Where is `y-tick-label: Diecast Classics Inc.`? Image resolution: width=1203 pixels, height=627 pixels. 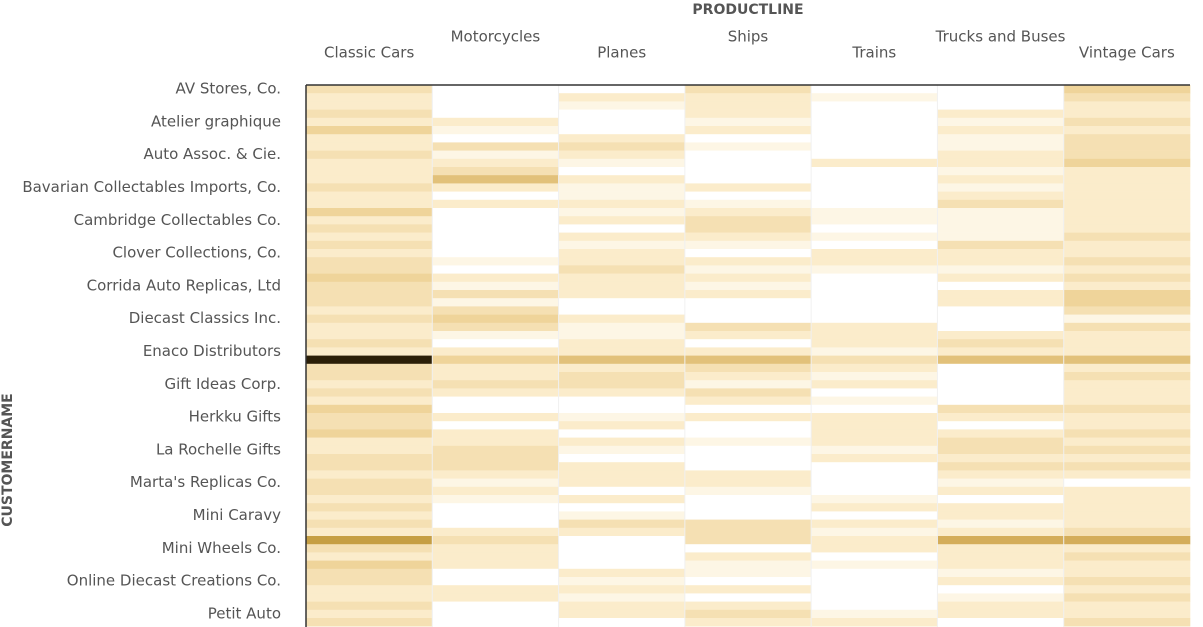 y-tick-label: Diecast Classics Inc. is located at coordinates (205, 318).